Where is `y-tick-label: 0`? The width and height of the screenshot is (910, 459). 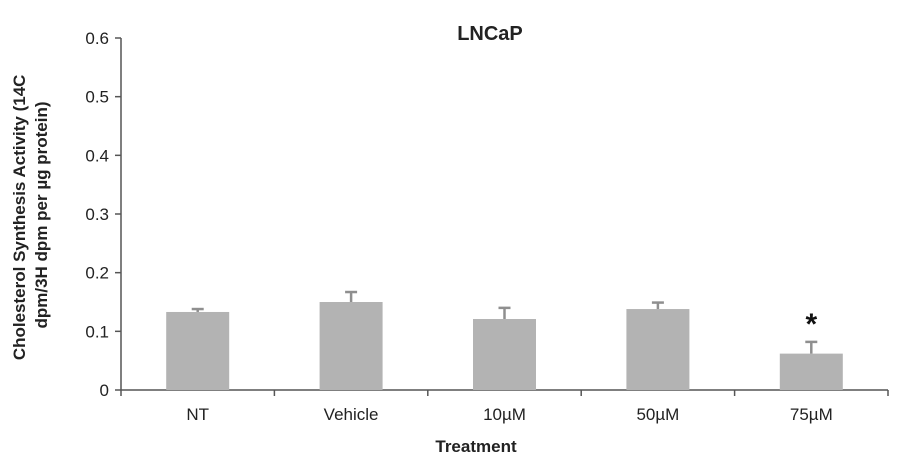
y-tick-label: 0 is located at coordinates (104, 390).